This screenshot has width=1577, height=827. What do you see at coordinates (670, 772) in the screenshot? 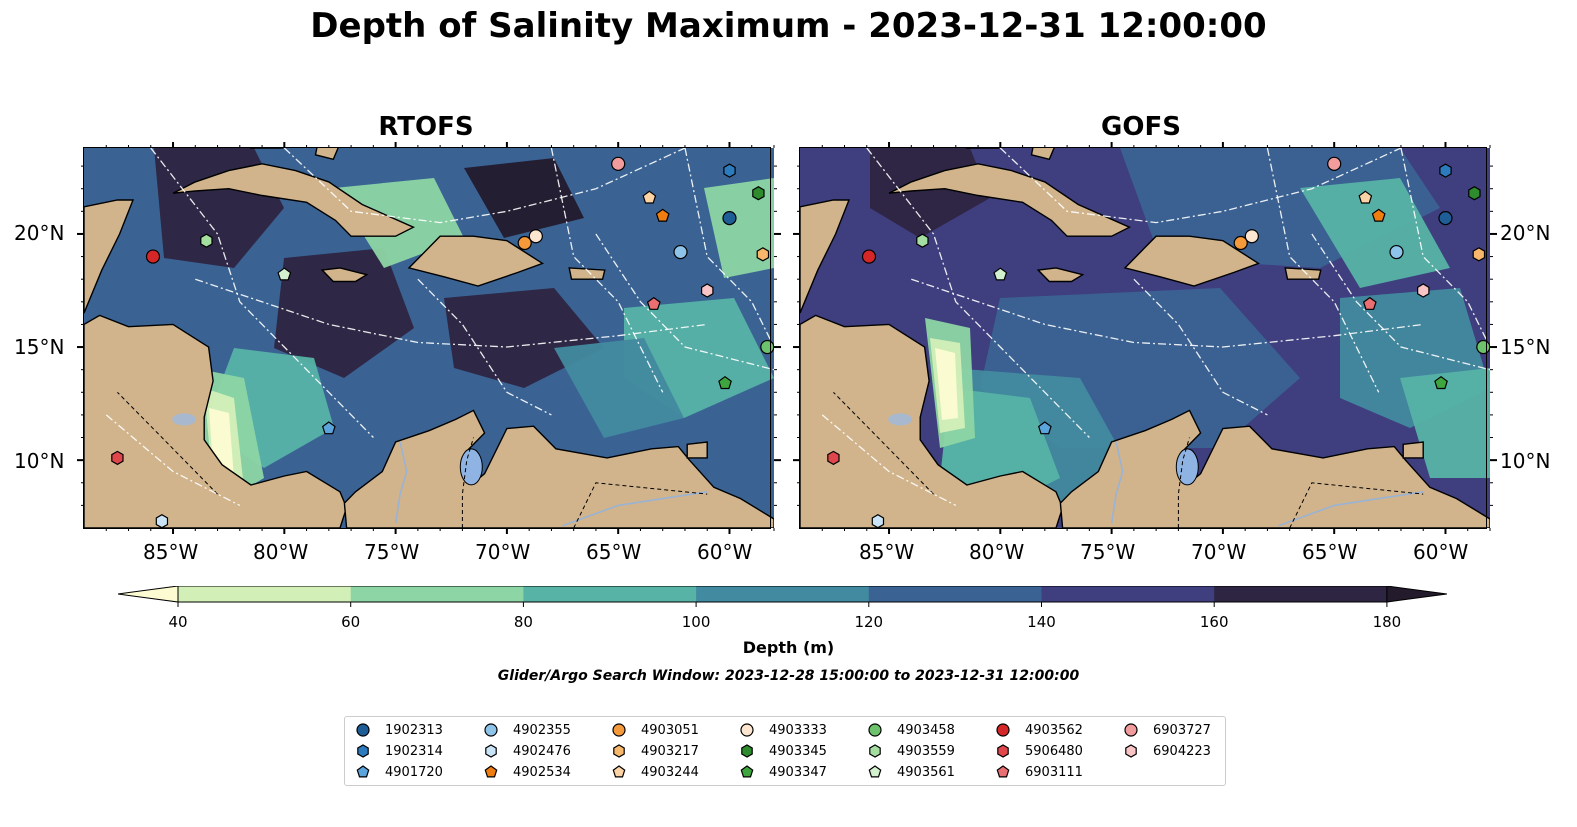
I see `legend-label: 4903244` at bounding box center [670, 772].